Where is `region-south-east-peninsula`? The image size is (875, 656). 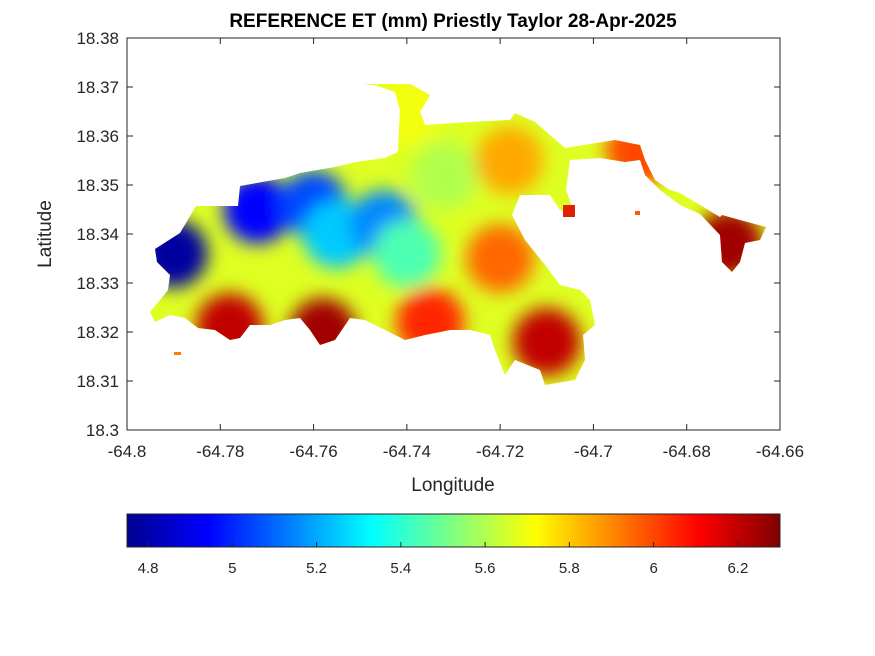
region-south-east-peninsula is located at coordinates (546, 341).